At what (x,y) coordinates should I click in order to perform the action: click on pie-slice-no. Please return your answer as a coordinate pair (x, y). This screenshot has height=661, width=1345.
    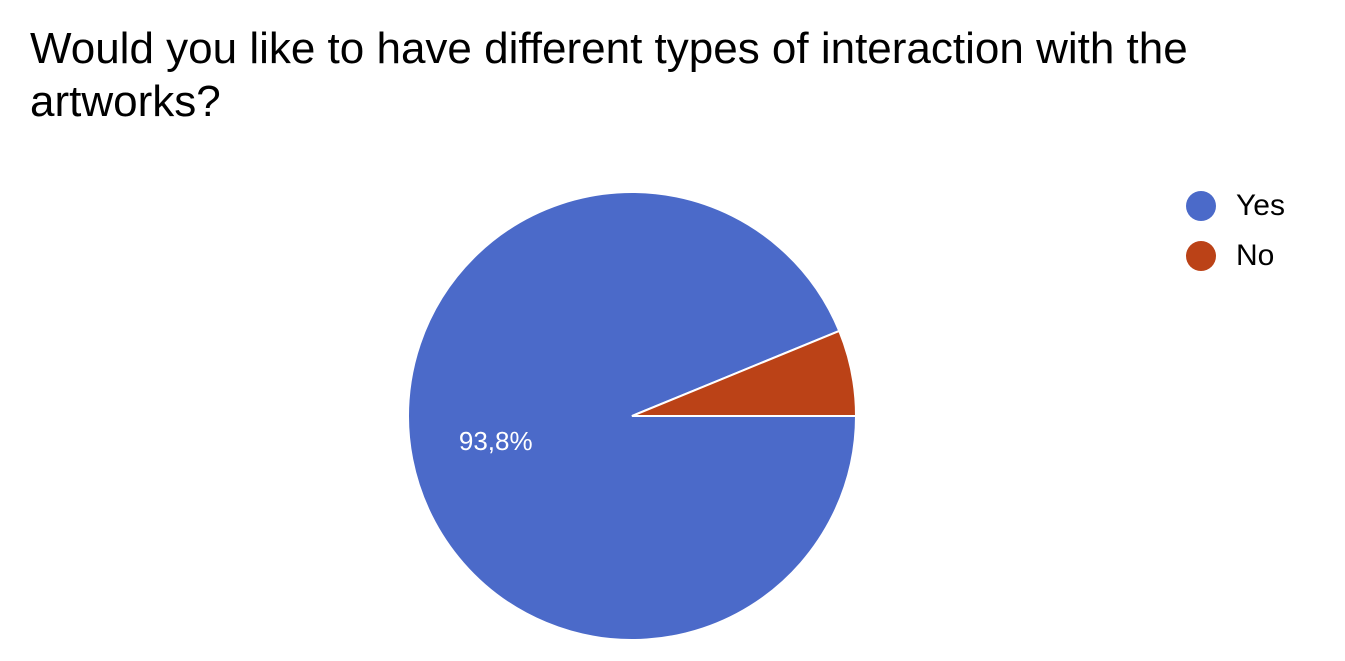
    Looking at the image, I should click on (744, 373).